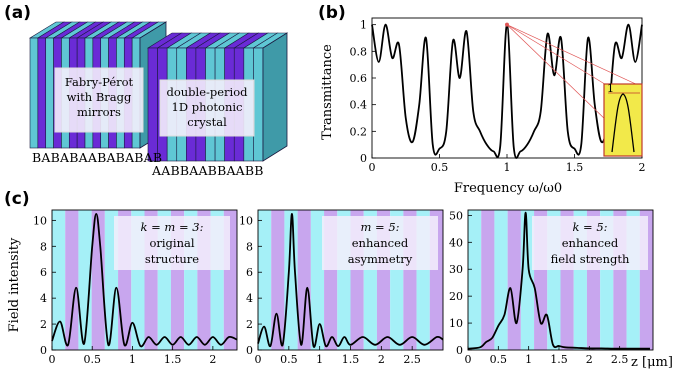 The width and height of the screenshot is (696, 375). I want to click on inset-label-line1: k = m = 3:, so click(172, 227).